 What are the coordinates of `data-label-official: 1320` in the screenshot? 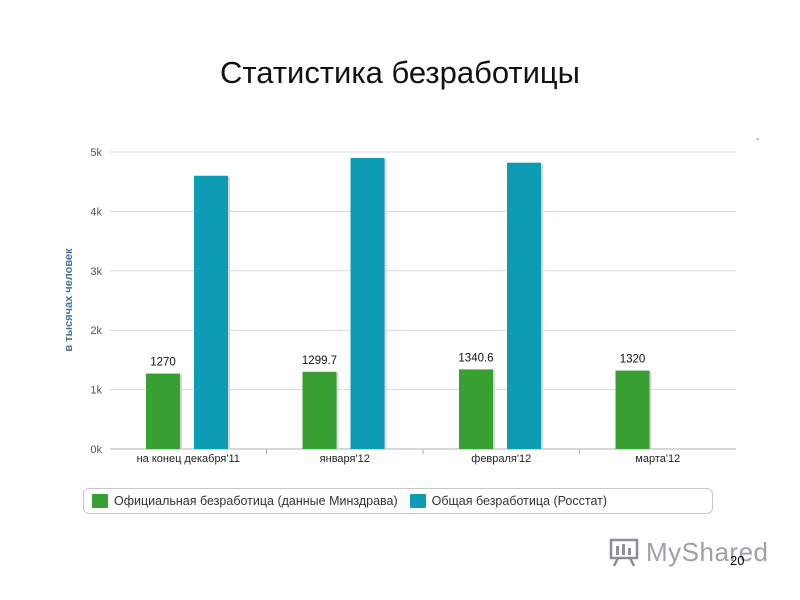 It's located at (633, 360).